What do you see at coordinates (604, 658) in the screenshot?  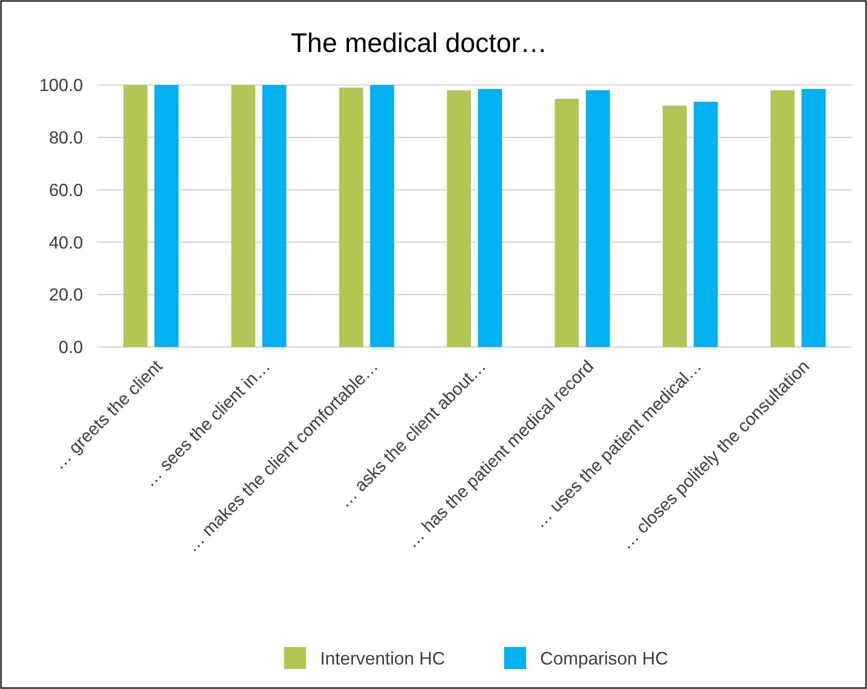 I see `legend-label: Comparison HC` at bounding box center [604, 658].